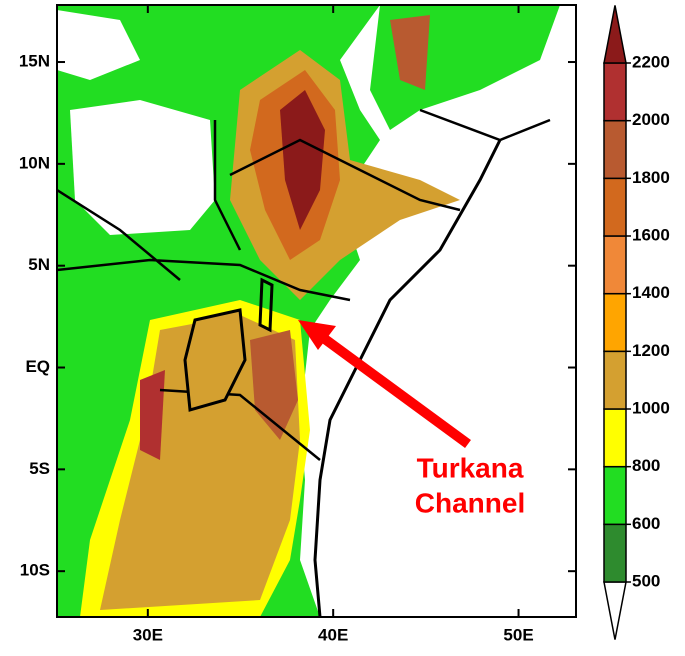 Image resolution: width=685 pixels, height=656 pixels. I want to click on y-tick-label: 10S, so click(35, 570).